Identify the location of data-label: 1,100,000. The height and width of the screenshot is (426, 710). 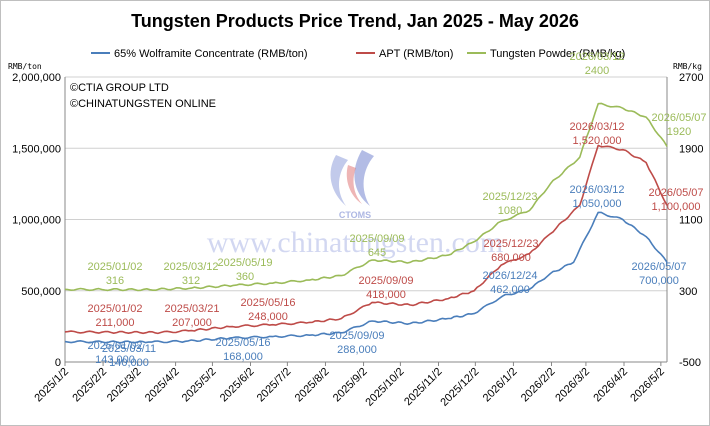
(676, 207).